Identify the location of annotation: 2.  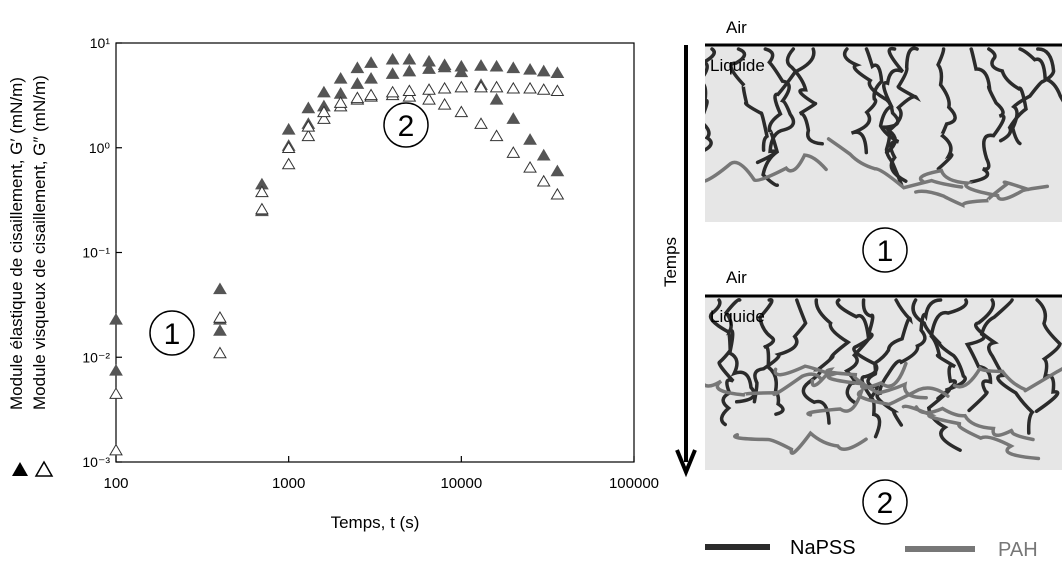
(406, 126).